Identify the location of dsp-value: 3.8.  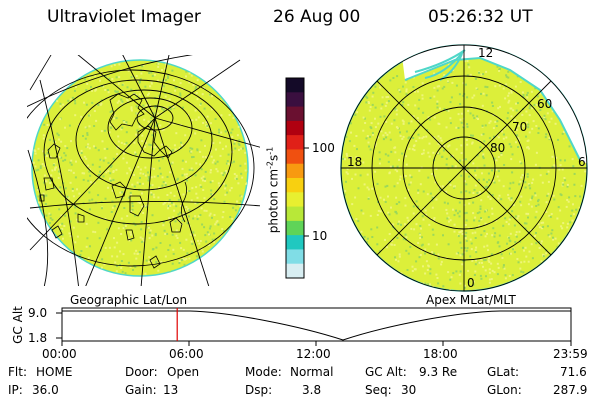
(312, 390).